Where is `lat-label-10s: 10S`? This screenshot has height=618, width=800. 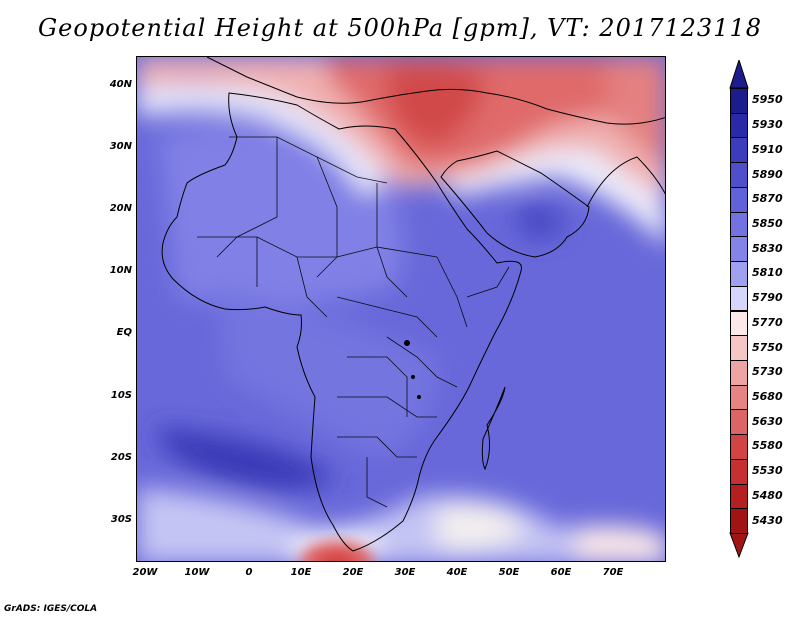 lat-label-10s: 10S is located at coordinates (121, 395).